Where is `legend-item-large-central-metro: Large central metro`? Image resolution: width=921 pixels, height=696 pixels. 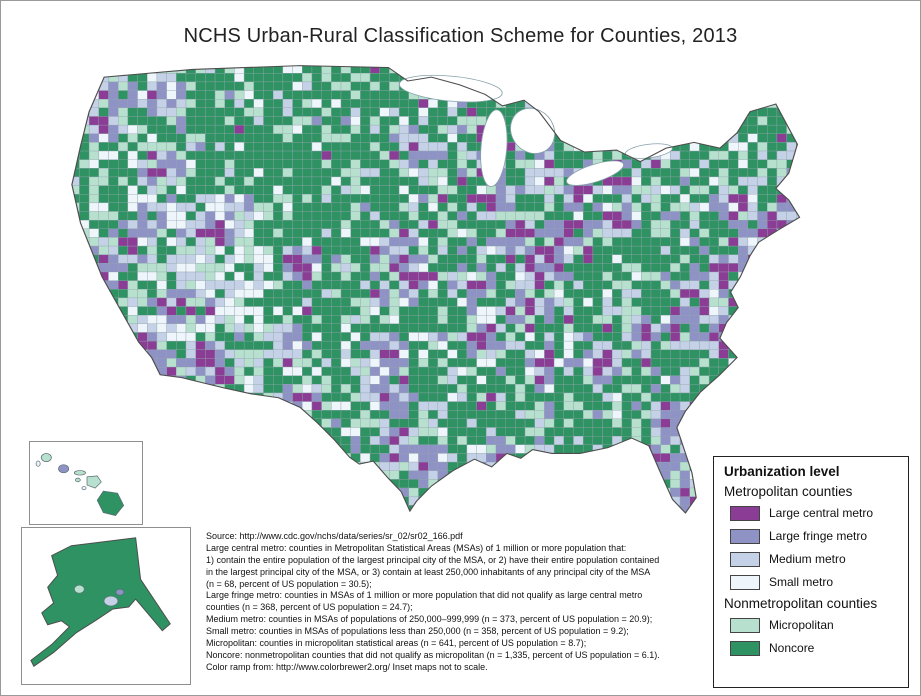 legend-item-large-central-metro: Large central metro is located at coordinates (814, 513).